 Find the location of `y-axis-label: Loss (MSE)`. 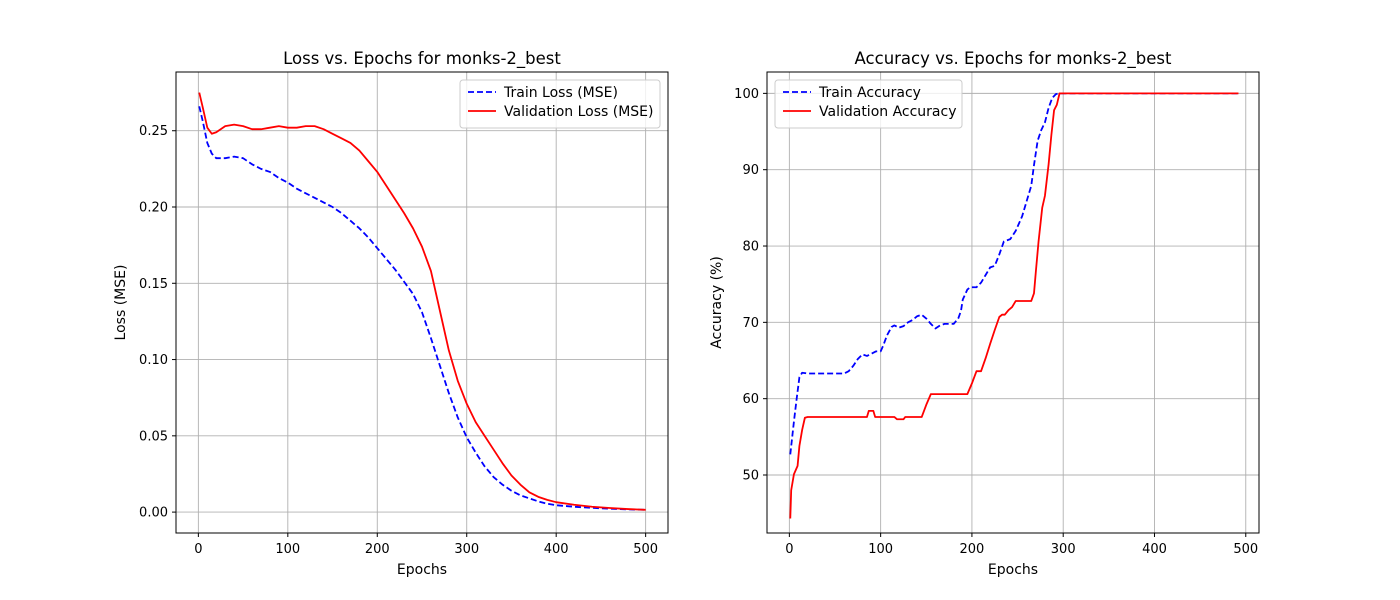

y-axis-label: Loss (MSE) is located at coordinates (121, 303).